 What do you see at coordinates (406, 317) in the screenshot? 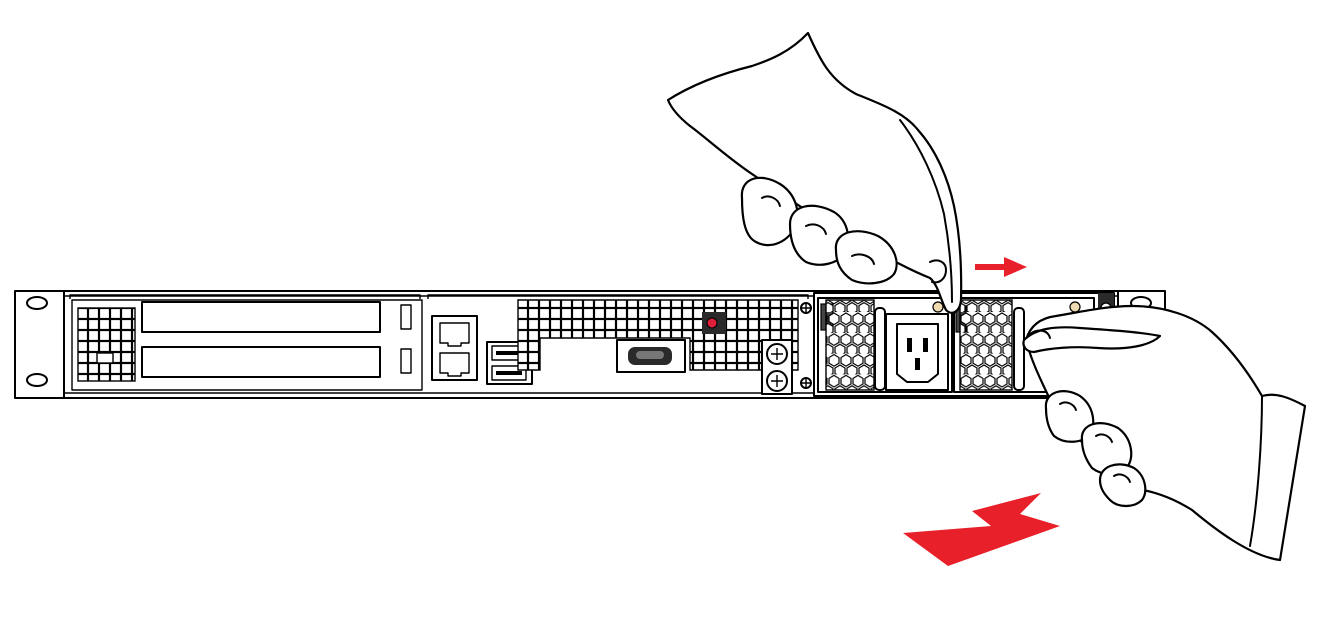
I see `pcie-slot-latch-top` at bounding box center [406, 317].